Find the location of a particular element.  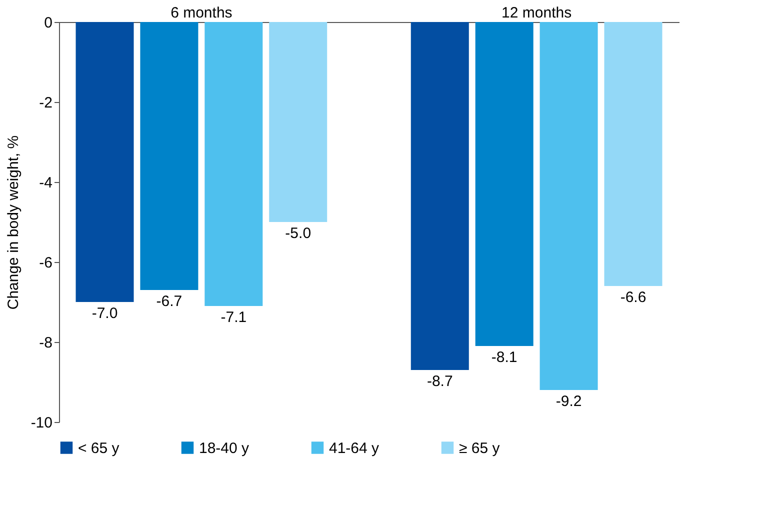

data-label: -8.1 is located at coordinates (504, 357).